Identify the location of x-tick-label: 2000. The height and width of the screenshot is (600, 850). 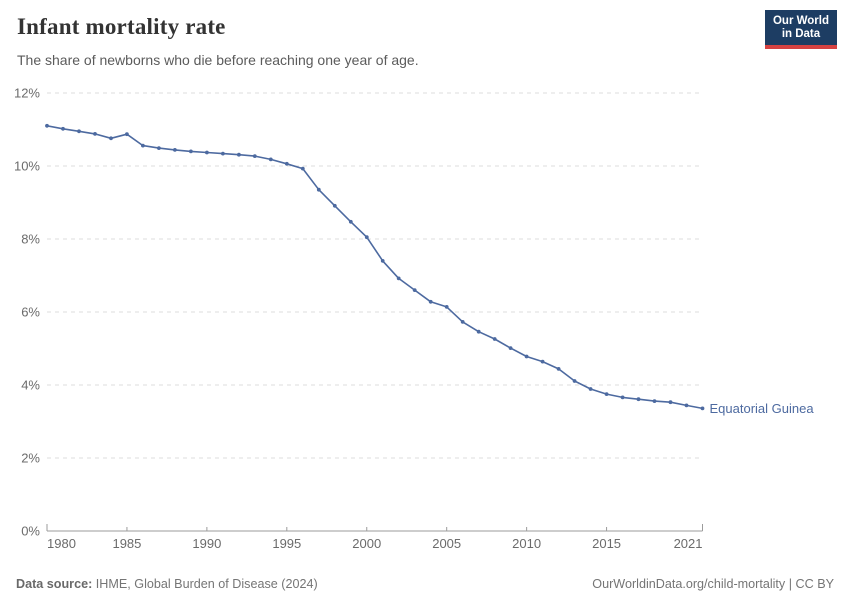
(366, 543).